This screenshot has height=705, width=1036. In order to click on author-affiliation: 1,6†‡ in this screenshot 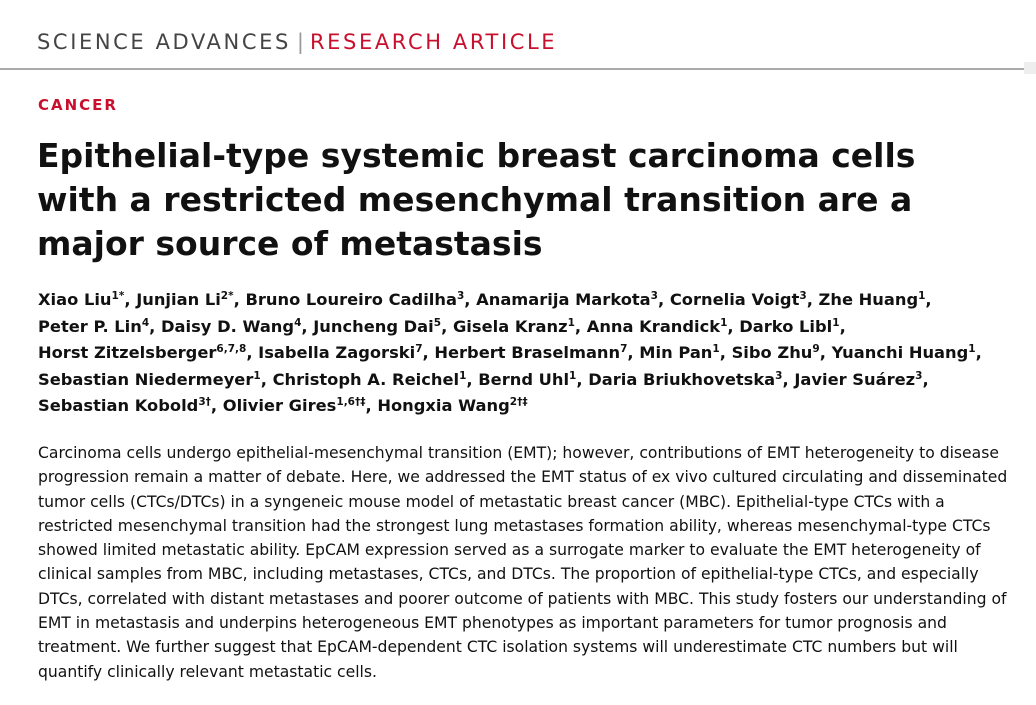, I will do `click(351, 402)`.